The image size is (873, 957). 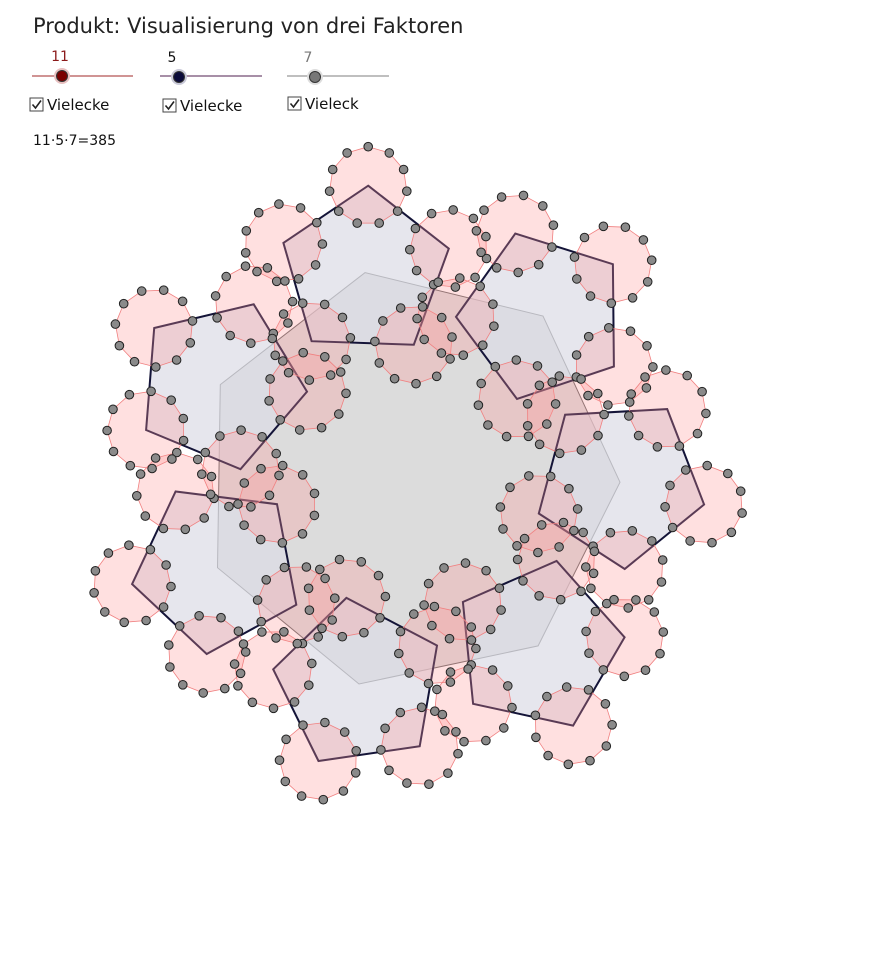 What do you see at coordinates (172, 58) in the screenshot?
I see `slider-value: 5` at bounding box center [172, 58].